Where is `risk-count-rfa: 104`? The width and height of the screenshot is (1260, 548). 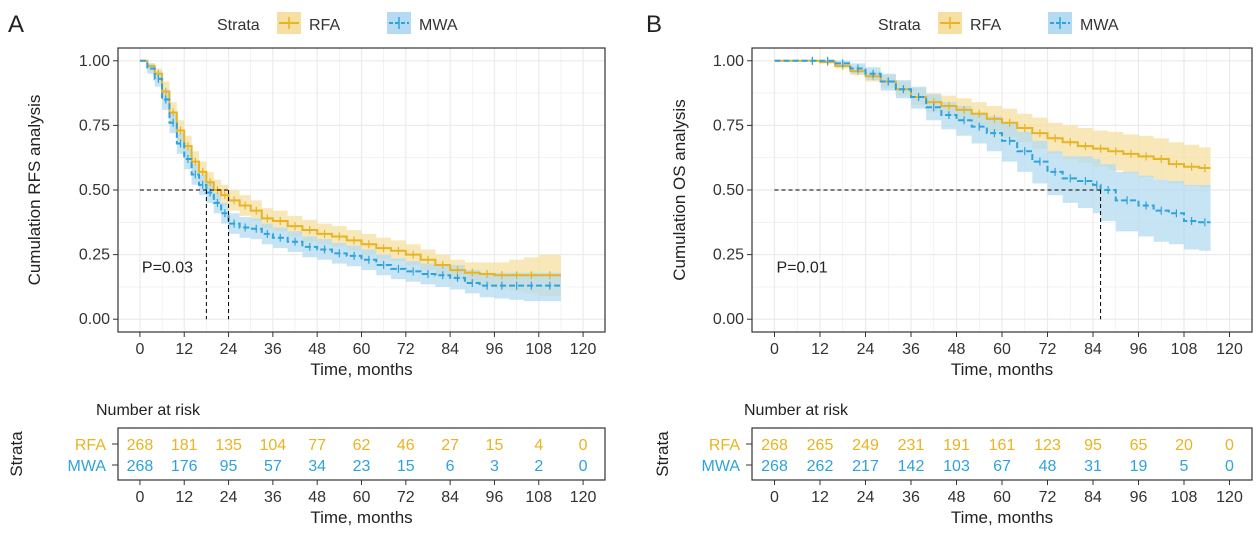 risk-count-rfa: 104 is located at coordinates (273, 445).